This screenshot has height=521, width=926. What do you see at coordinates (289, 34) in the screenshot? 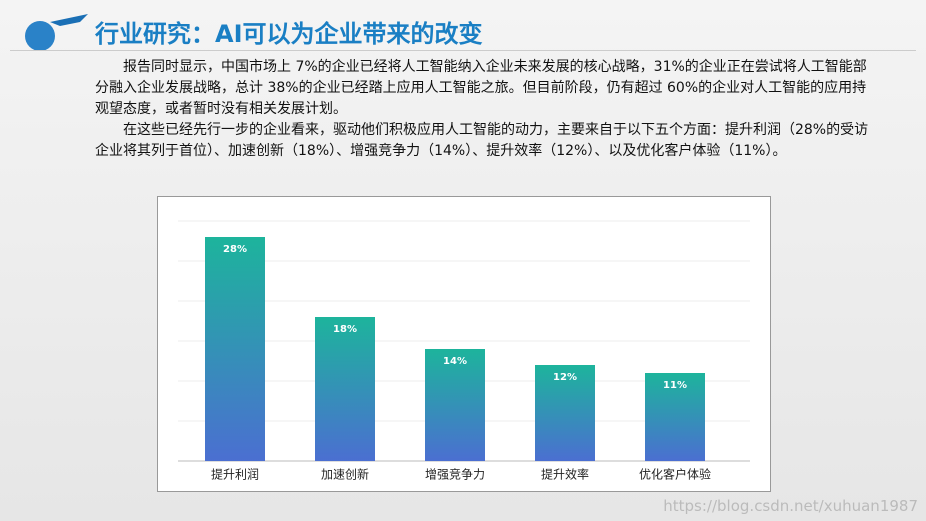
I see `title: 行业研究：AI可以为企业带来的改变` at bounding box center [289, 34].